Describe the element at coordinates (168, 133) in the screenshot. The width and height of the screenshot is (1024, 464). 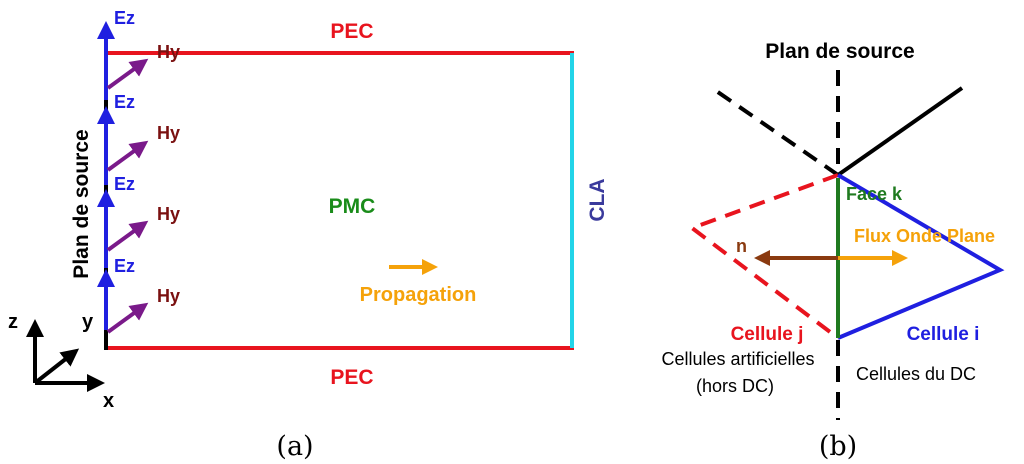
I see `hy-label-2: Hy` at that location.